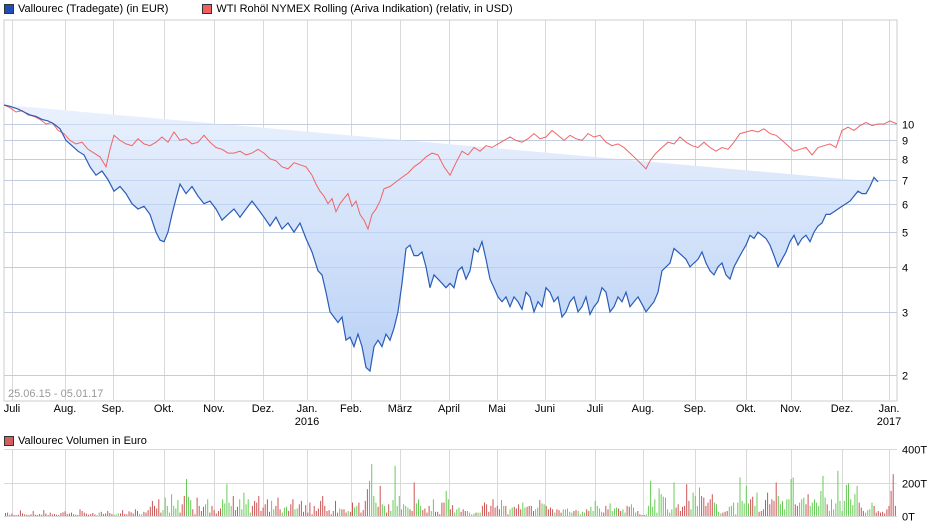 The width and height of the screenshot is (940, 526). Describe the element at coordinates (905, 161) in the screenshot. I see `y-tick-label: 8` at that location.